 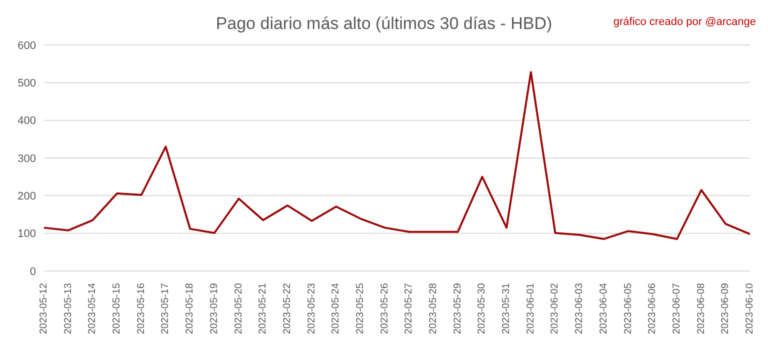 What do you see at coordinates (287, 308) in the screenshot?
I see `x-tick-label: 2023-05-22` at bounding box center [287, 308].